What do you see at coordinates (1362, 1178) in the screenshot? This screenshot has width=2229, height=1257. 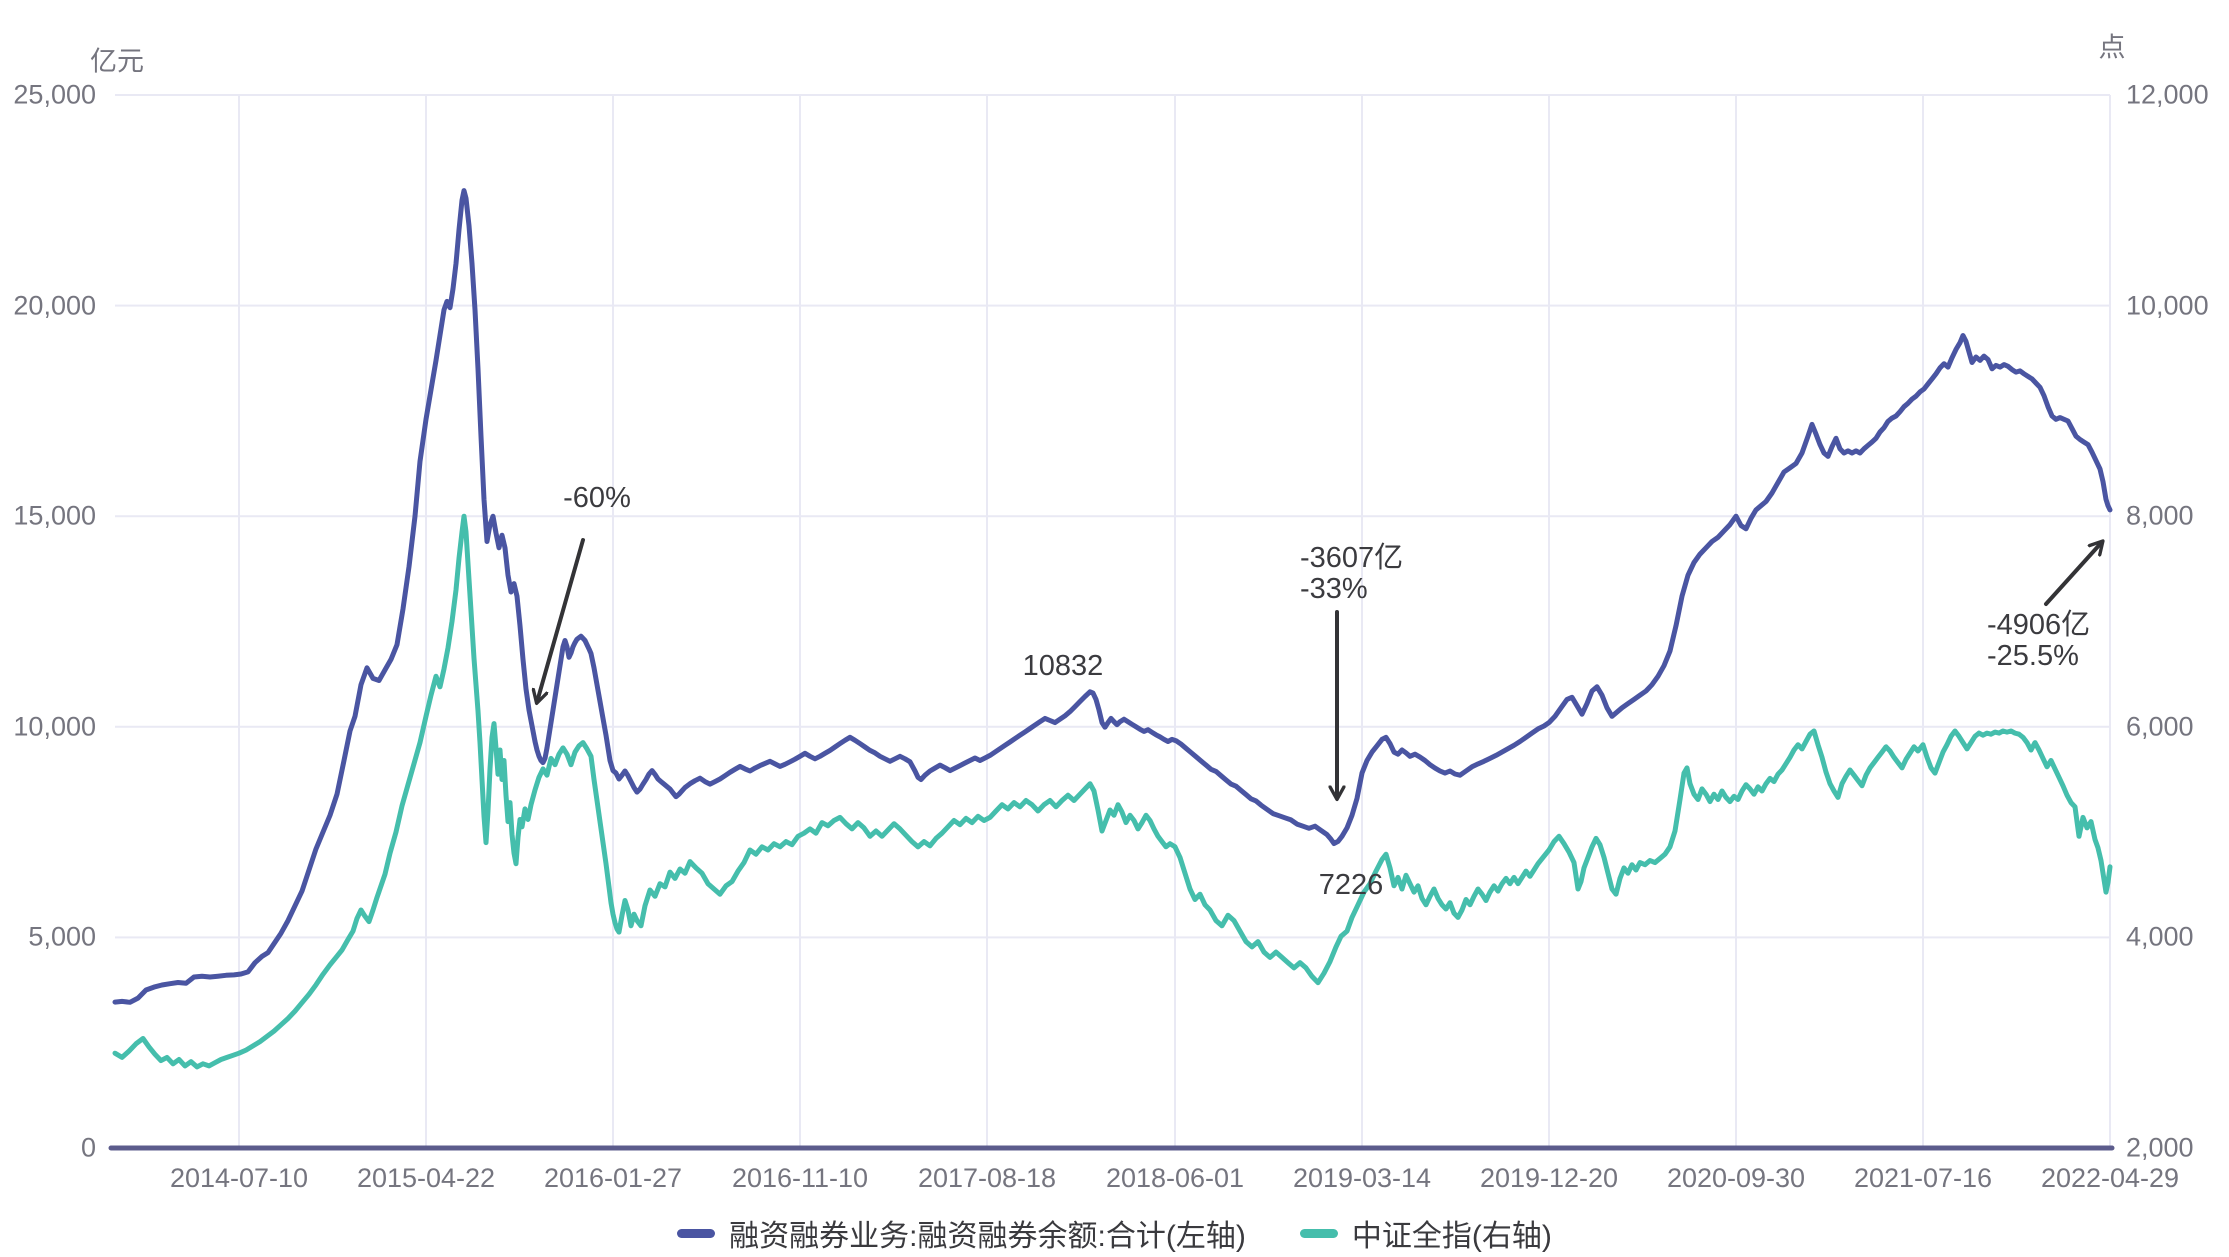 I see `x-tick-label: 2019-03-14` at bounding box center [1362, 1178].